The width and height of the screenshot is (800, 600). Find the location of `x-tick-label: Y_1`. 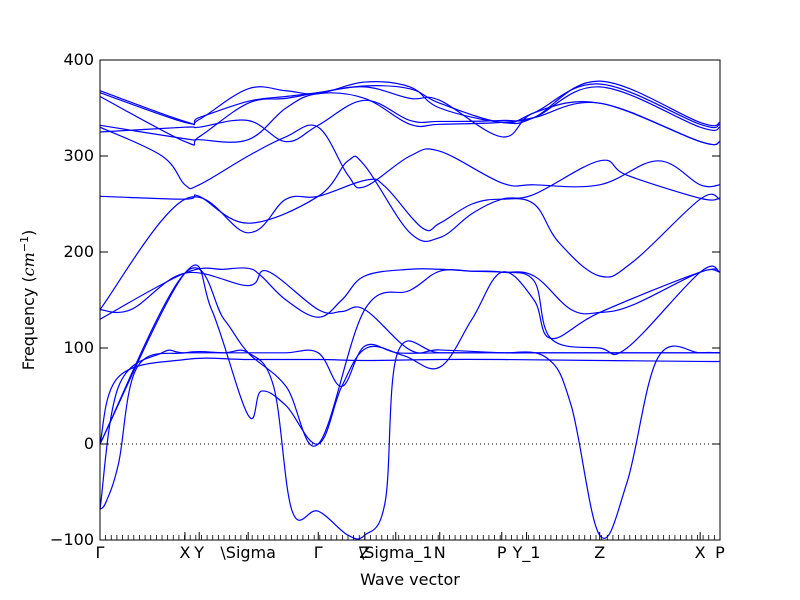

x-tick-label: Y_1 is located at coordinates (526, 553).